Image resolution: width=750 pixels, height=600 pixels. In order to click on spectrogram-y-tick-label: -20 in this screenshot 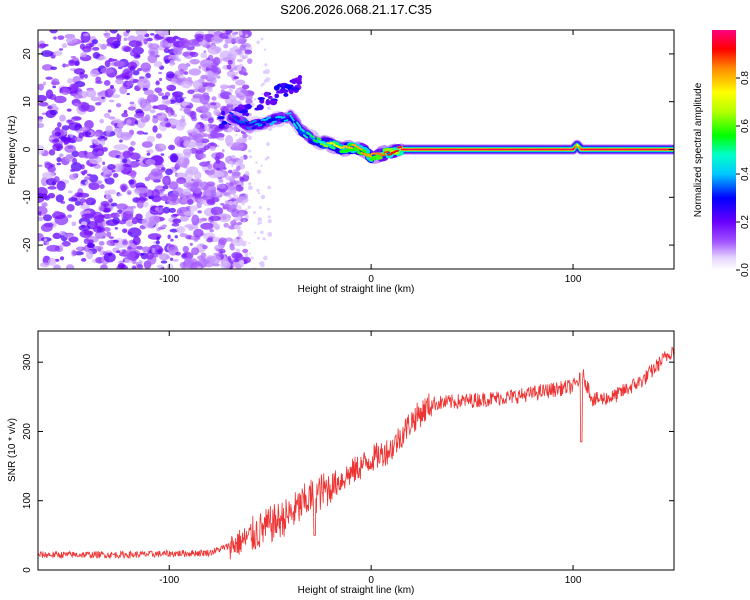, I will do `click(27, 244)`.